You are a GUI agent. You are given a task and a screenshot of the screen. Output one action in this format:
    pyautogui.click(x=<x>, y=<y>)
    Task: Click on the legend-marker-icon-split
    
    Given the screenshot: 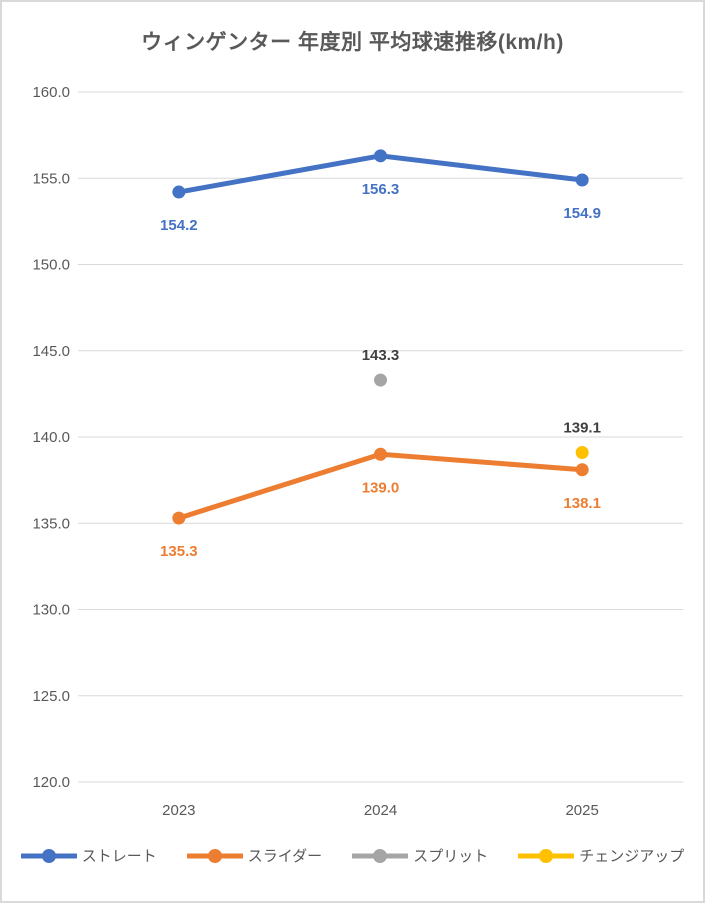 What is the action you would take?
    pyautogui.click(x=380, y=855)
    